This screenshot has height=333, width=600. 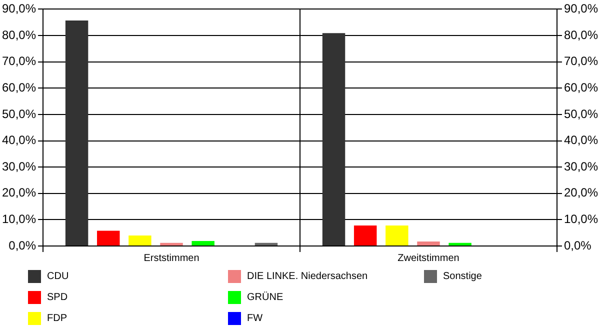 What do you see at coordinates (19, 35) in the screenshot?
I see `y-tick-label: 80,0%` at bounding box center [19, 35].